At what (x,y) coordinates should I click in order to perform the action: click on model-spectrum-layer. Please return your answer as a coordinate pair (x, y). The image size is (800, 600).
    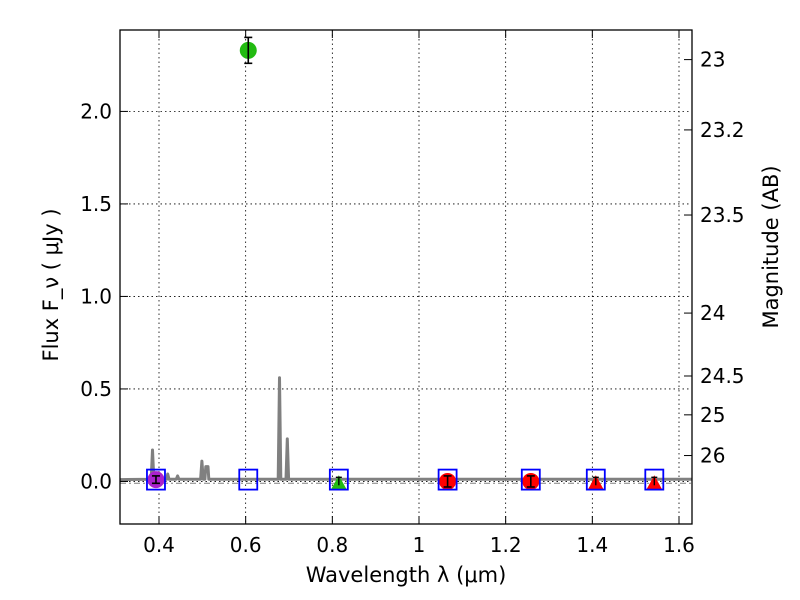
    Looking at the image, I should click on (405, 430).